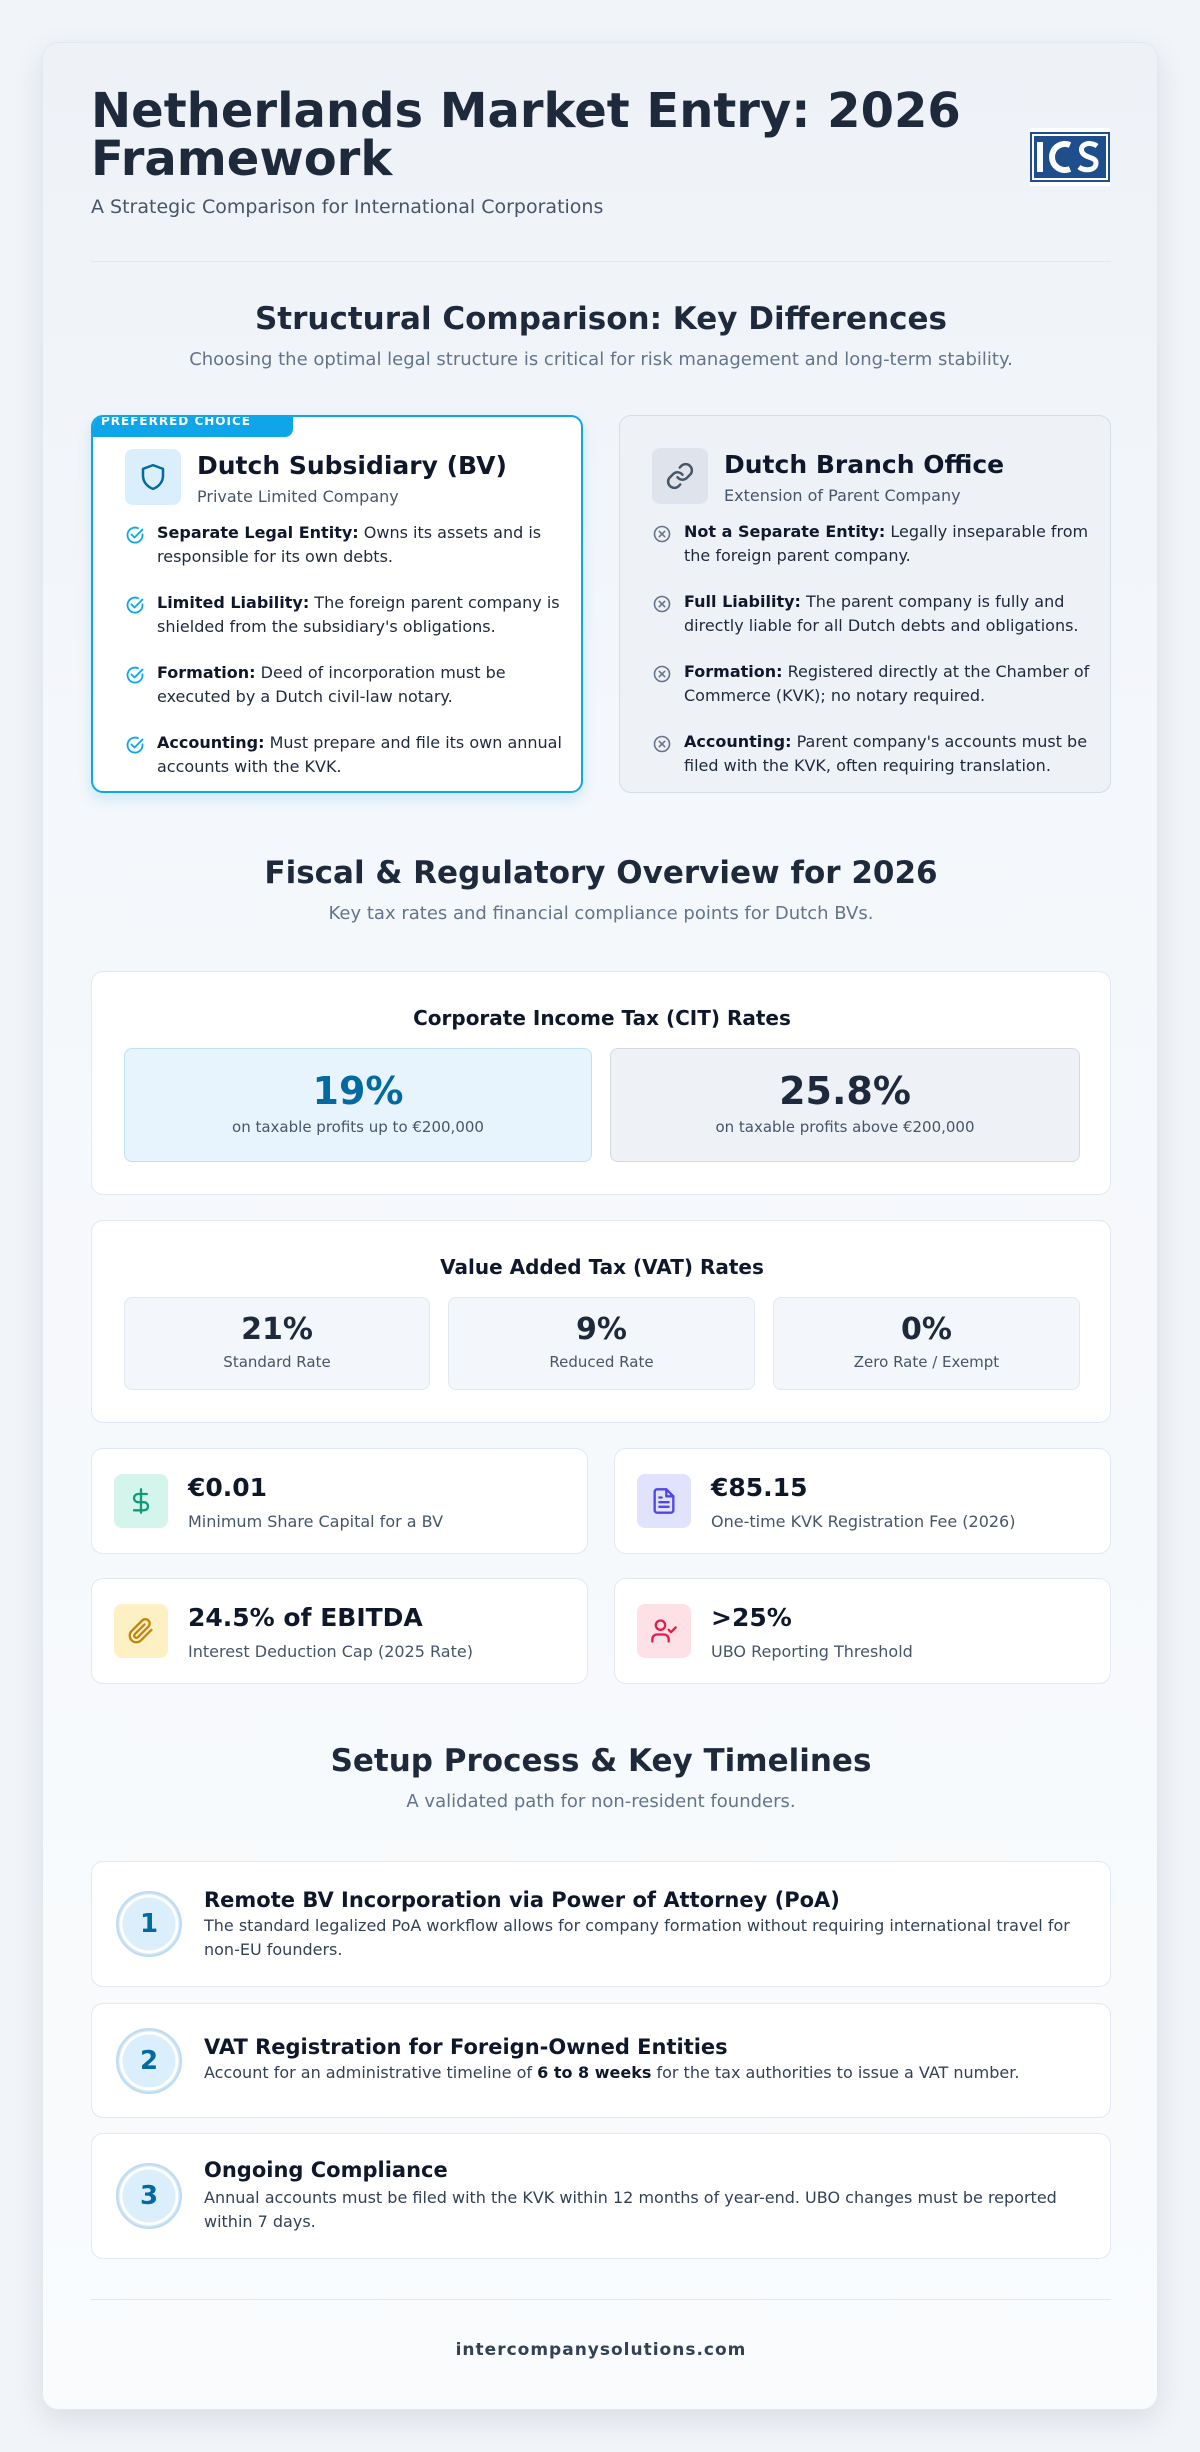 The height and width of the screenshot is (2452, 1200). What do you see at coordinates (339, 1501) in the screenshot?
I see `stat-share-capital: €0.01 Minimum Share Capital for a BV` at bounding box center [339, 1501].